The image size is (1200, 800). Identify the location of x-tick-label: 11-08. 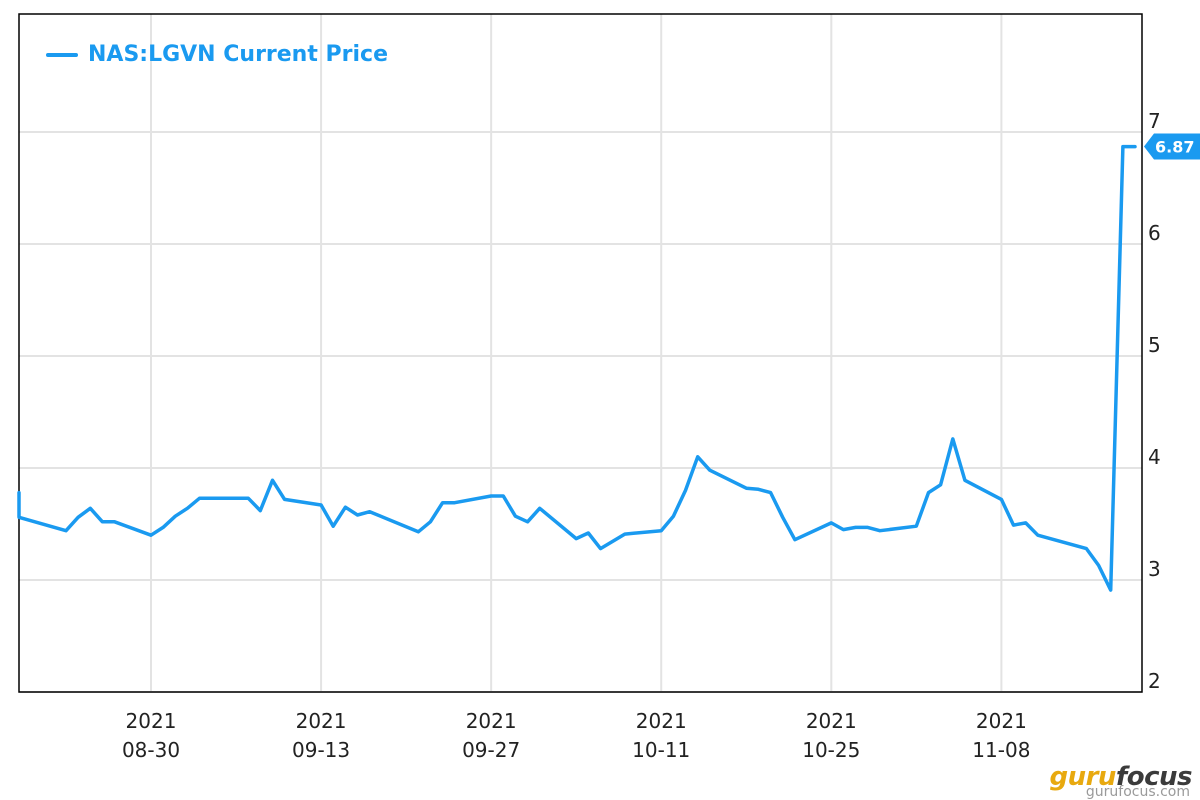
(1001, 750).